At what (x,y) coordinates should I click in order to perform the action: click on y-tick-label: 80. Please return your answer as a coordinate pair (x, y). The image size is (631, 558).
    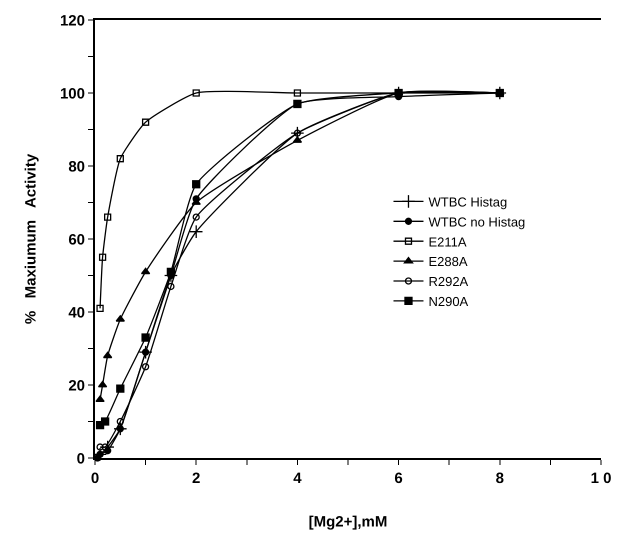
    Looking at the image, I should click on (76, 167).